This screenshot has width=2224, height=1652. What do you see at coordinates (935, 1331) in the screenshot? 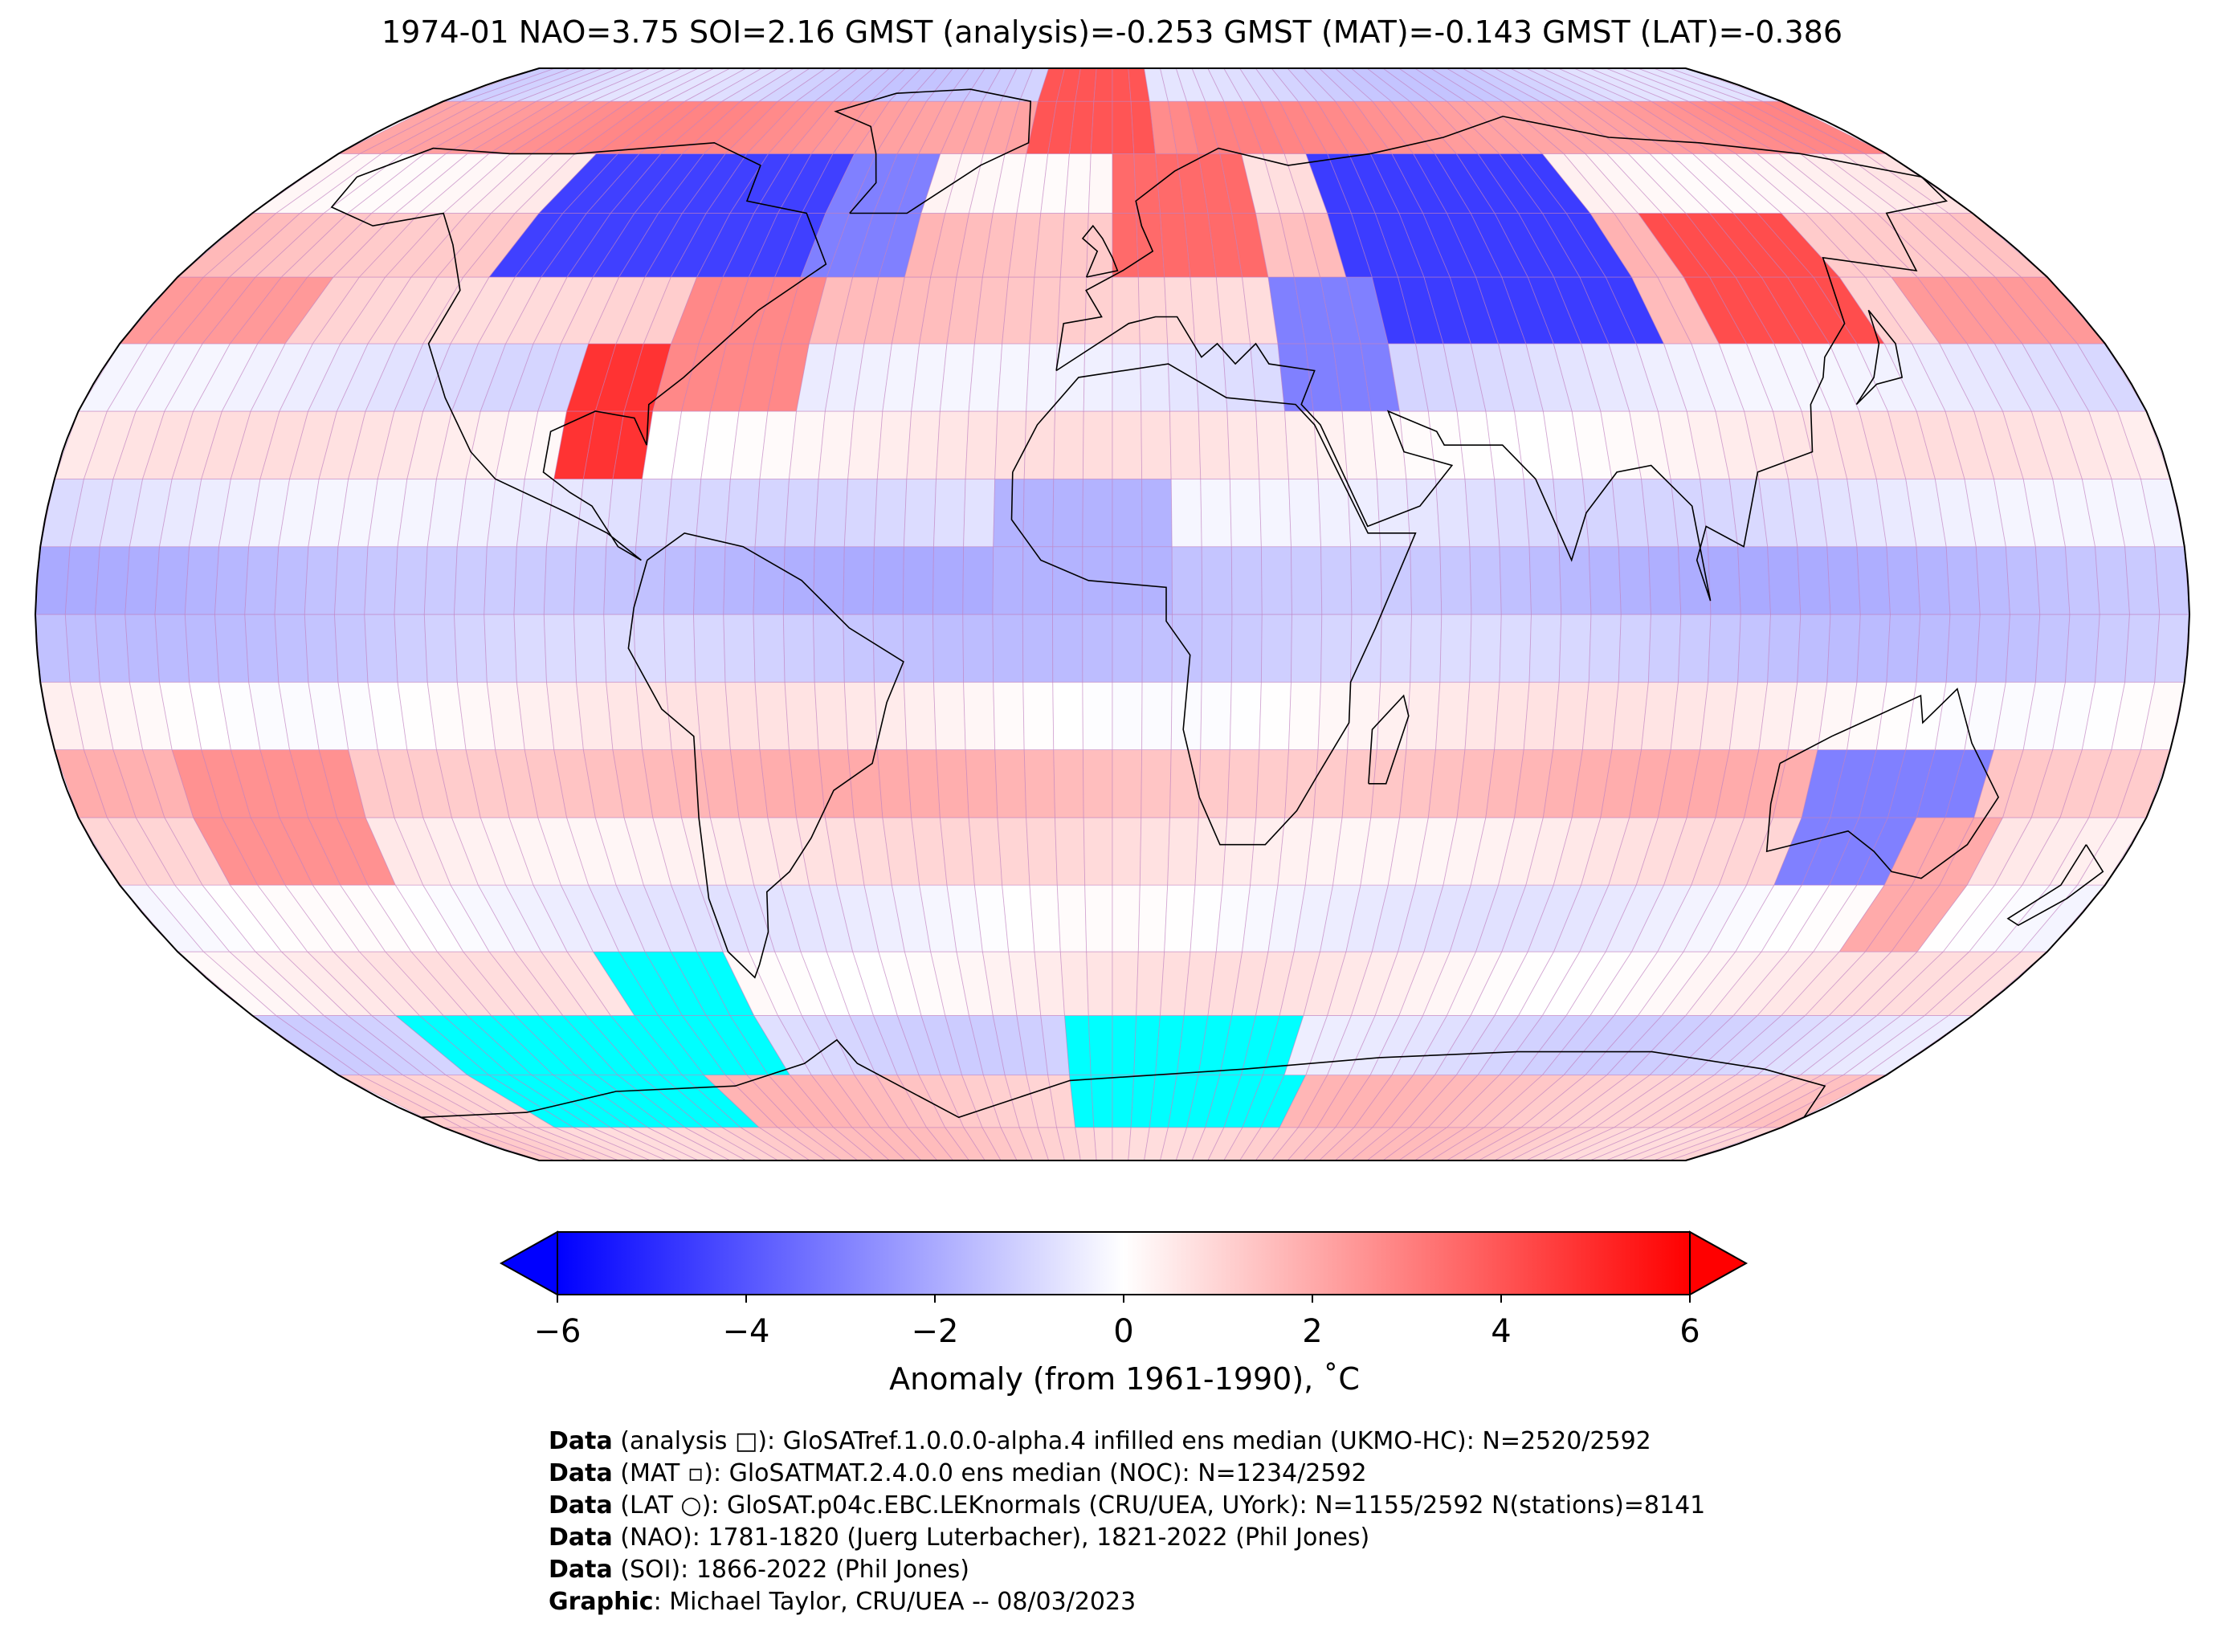
I see `colorbar-tick-label: −2` at bounding box center [935, 1331].